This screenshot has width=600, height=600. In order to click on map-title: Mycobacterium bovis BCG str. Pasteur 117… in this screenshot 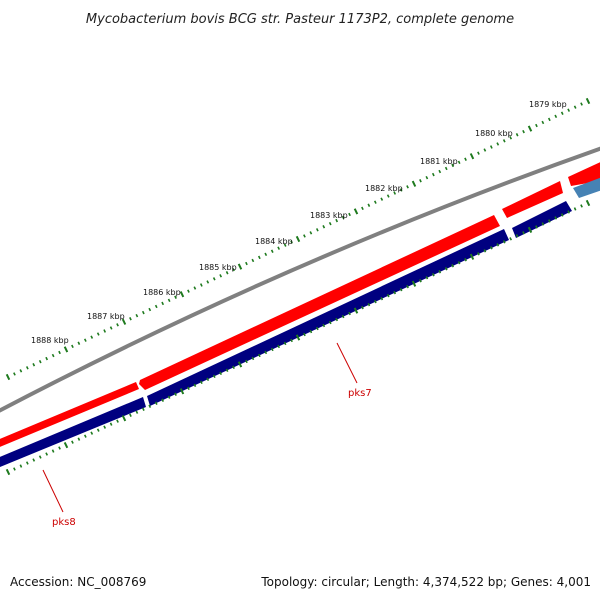, I will do `click(300, 19)`.